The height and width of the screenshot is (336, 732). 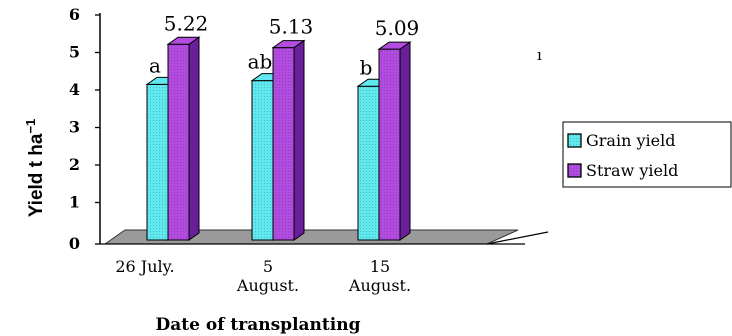 What do you see at coordinates (632, 170) in the screenshot?
I see `svg-text: Straw yield` at bounding box center [632, 170].